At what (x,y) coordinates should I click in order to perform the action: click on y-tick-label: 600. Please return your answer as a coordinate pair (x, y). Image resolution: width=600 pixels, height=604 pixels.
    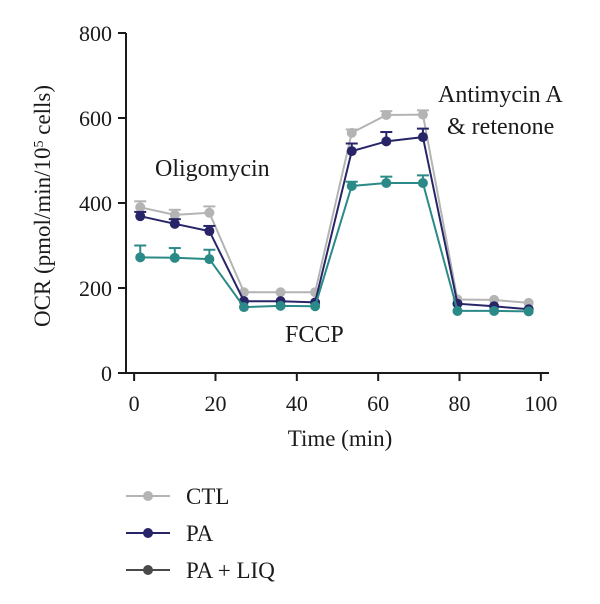
    Looking at the image, I should click on (95, 118).